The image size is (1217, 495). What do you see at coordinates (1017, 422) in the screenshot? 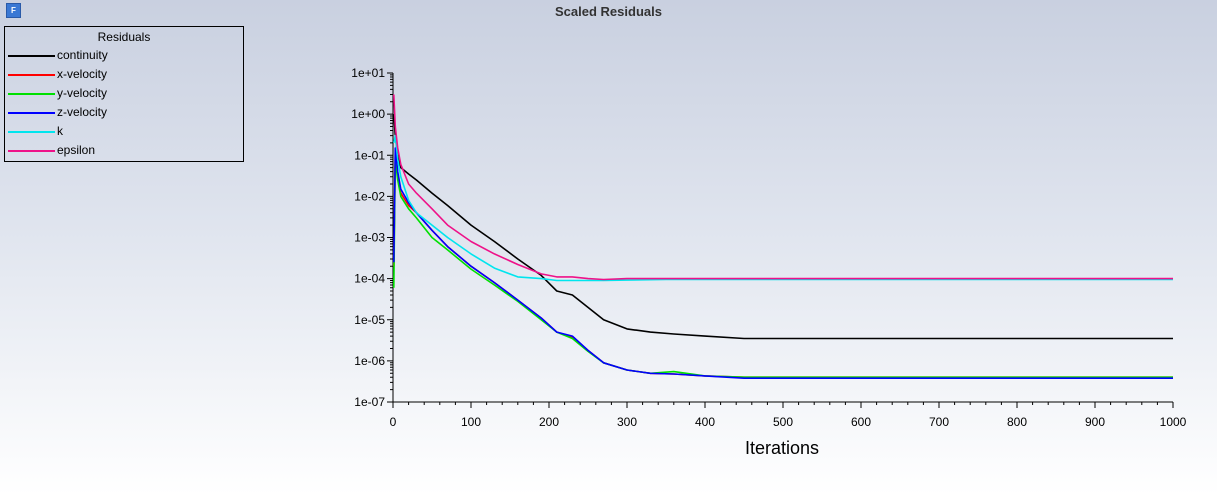
I see `x-tick-label: 800` at bounding box center [1017, 422].